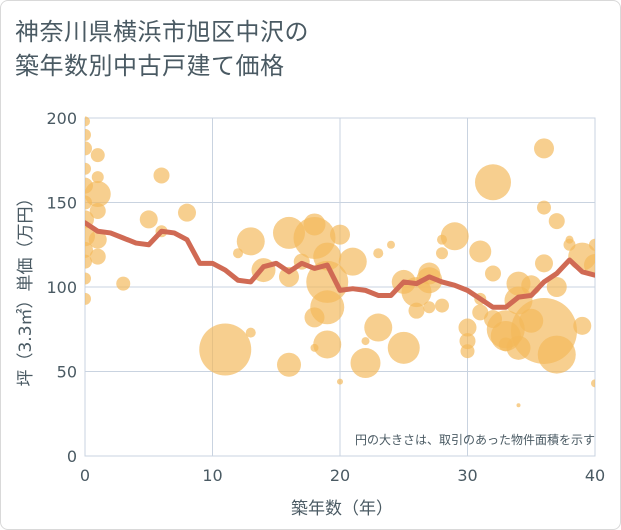  What do you see at coordinates (212, 475) in the screenshot?
I see `x-tick-label: 10` at bounding box center [212, 475].